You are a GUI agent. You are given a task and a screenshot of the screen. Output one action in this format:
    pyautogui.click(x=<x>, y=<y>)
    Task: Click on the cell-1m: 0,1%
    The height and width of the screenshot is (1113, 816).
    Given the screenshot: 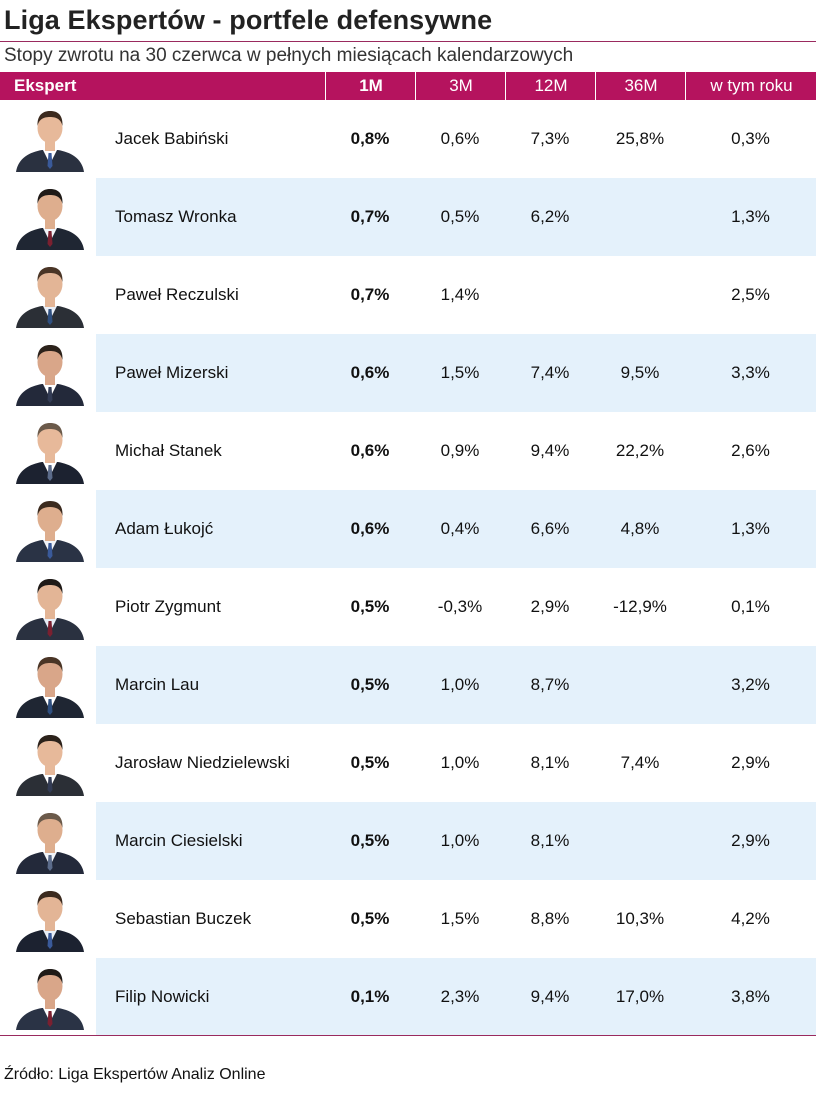 What is the action you would take?
    pyautogui.click(x=370, y=996)
    